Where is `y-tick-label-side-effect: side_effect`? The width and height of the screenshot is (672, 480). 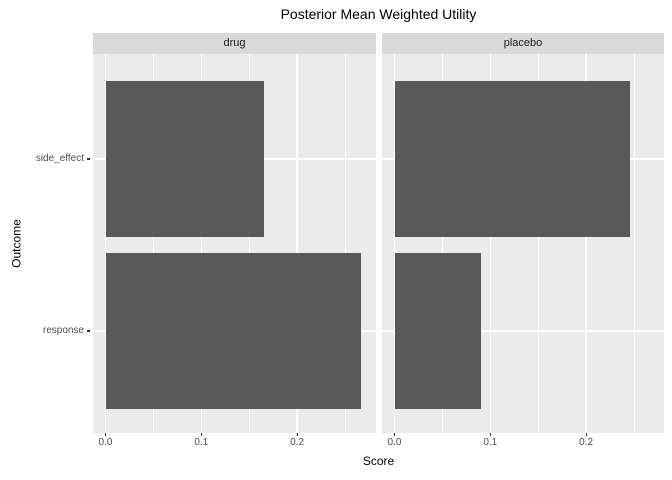
y-tick-label-side-effect: side_effect is located at coordinates (59, 158).